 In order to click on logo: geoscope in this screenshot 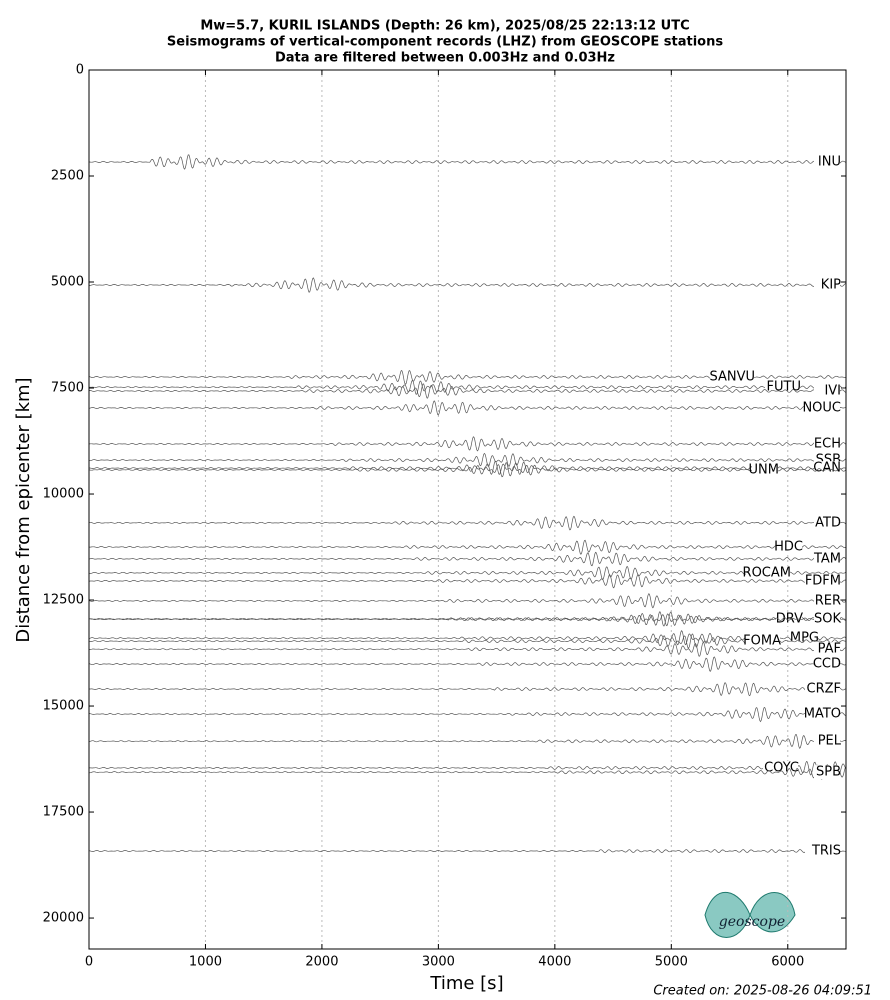, I will do `click(750, 915)`.